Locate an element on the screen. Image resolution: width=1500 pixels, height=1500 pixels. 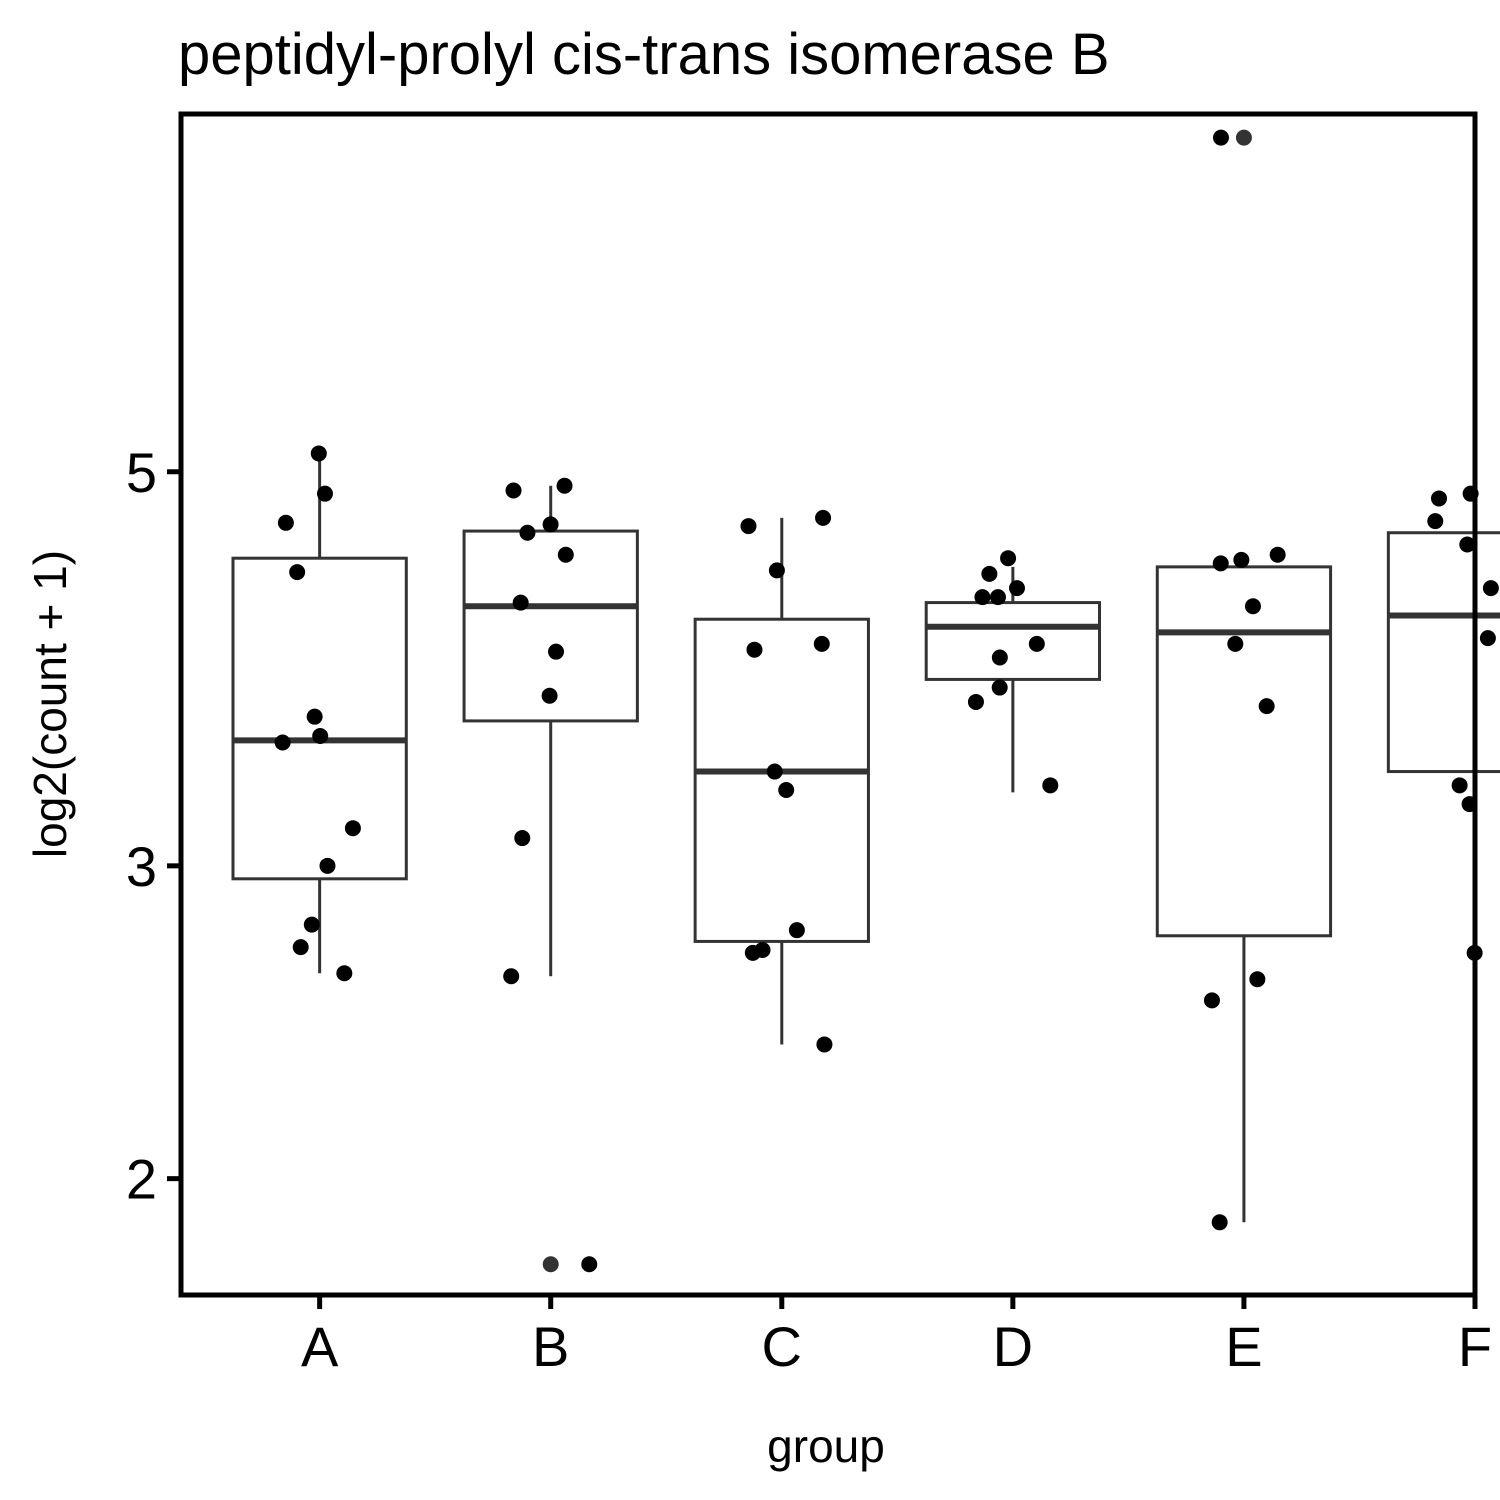
y-tick-label: 5 is located at coordinates (141, 472).